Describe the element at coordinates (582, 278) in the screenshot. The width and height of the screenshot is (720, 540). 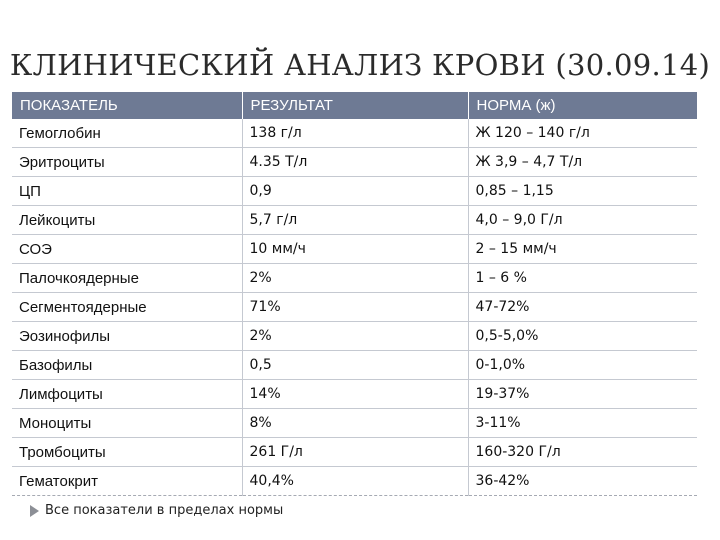
I see `norm-range: 1 – 6 %` at that location.